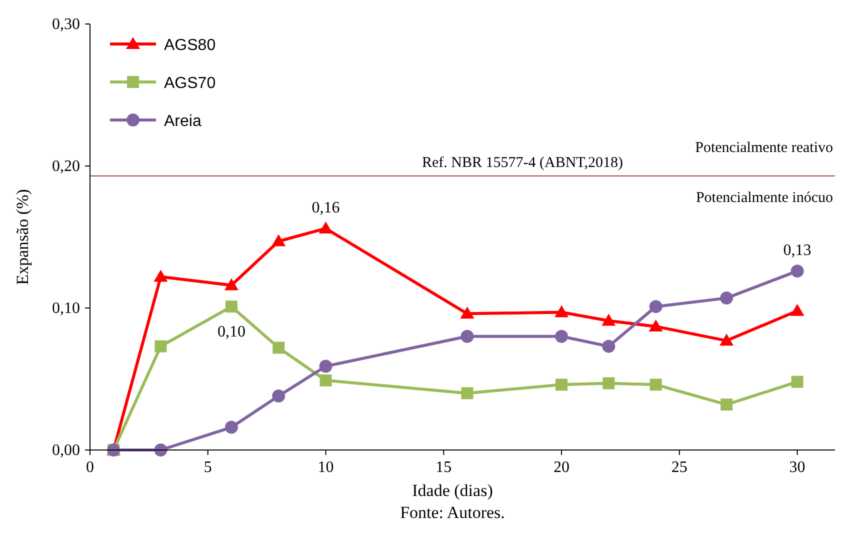 This screenshot has height=542, width=843. I want to click on source-note: Fonte: Autores., so click(452, 512).